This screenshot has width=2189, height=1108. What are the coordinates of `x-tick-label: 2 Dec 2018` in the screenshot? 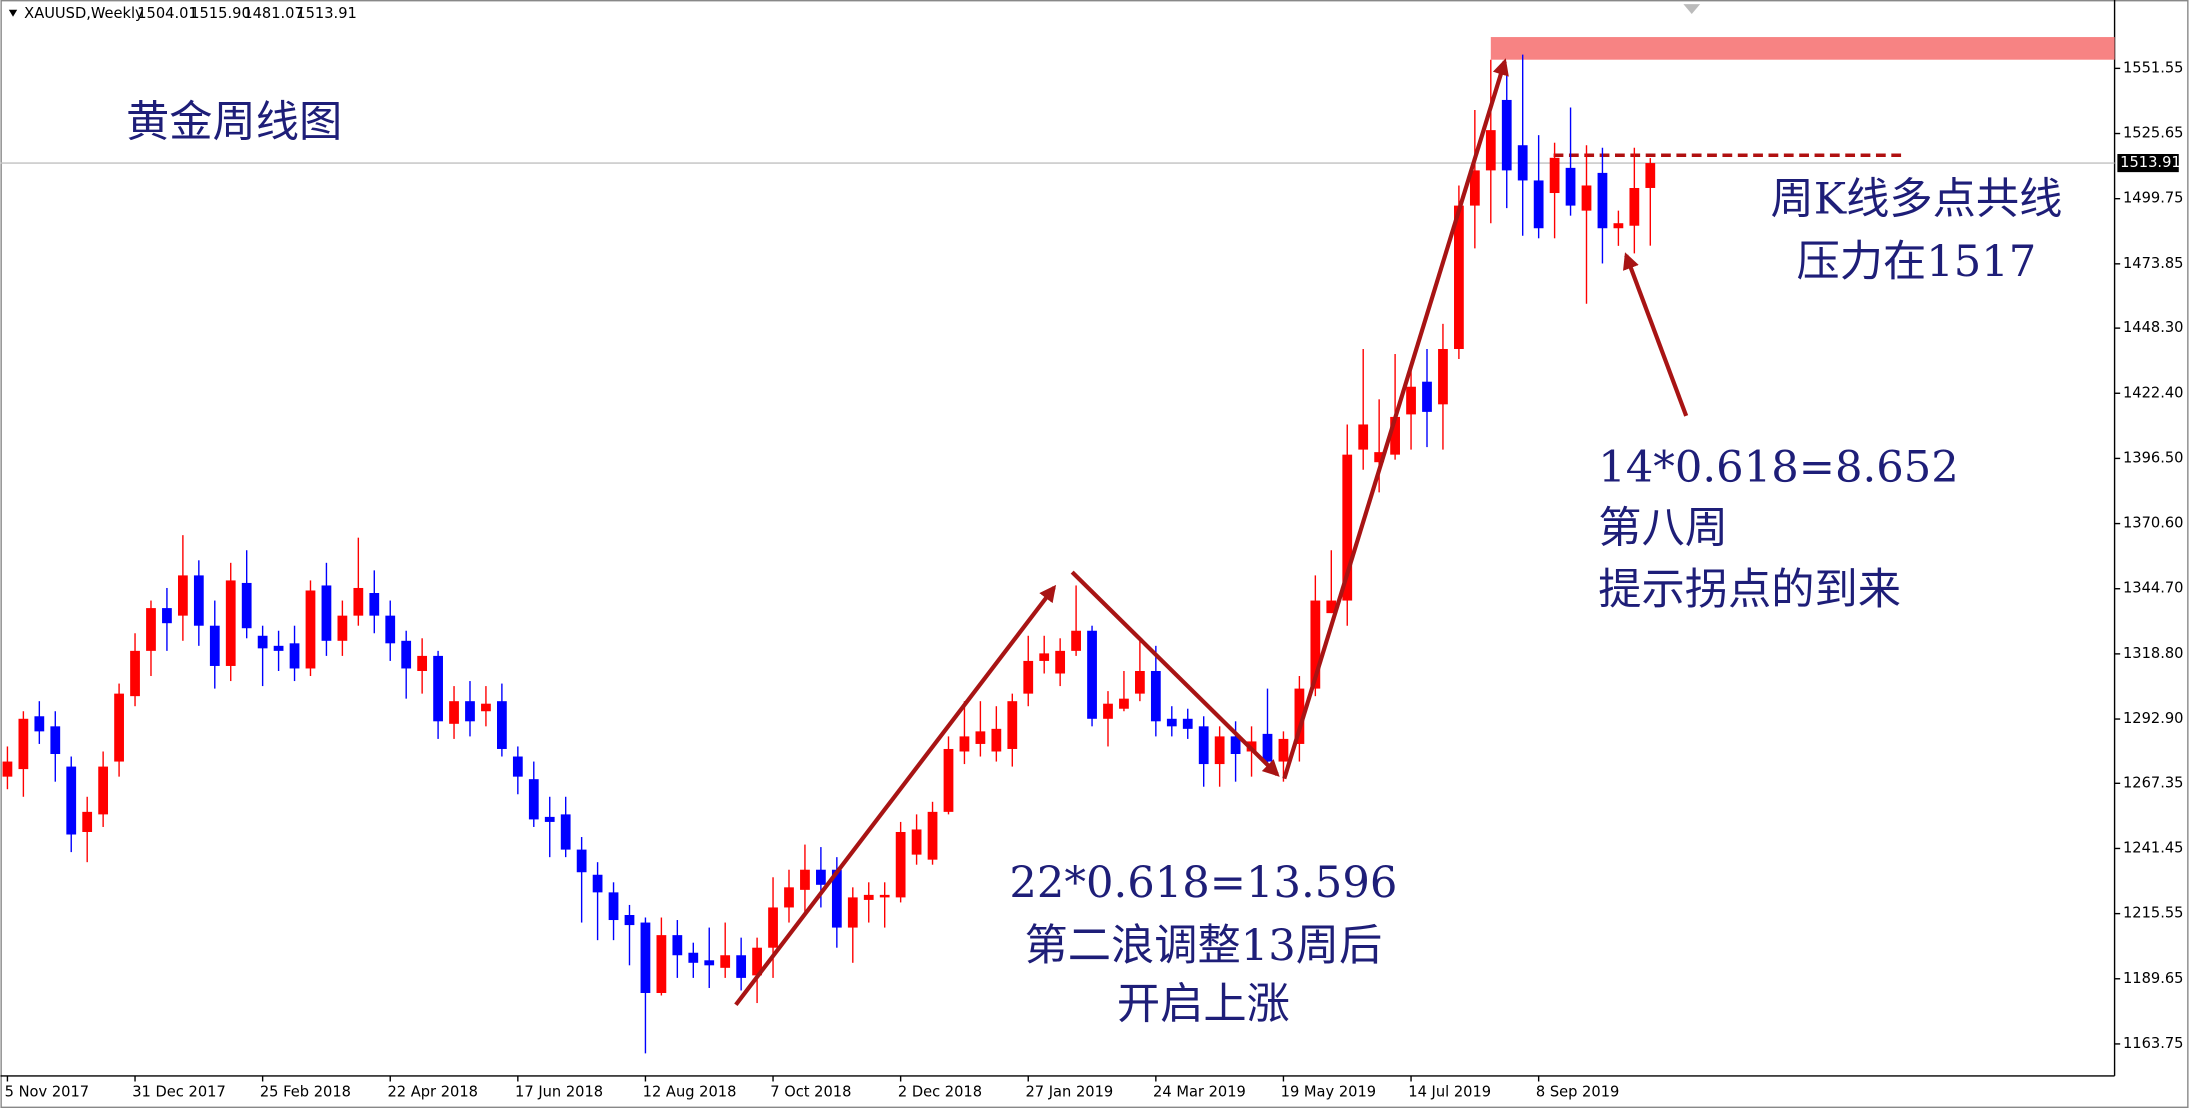 It's located at (940, 1092).